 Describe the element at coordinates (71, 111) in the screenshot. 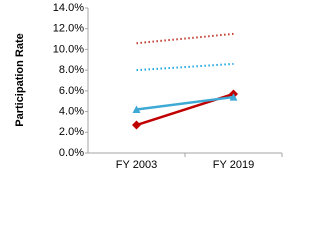

I see `y-tick-label: 4.0%` at that location.